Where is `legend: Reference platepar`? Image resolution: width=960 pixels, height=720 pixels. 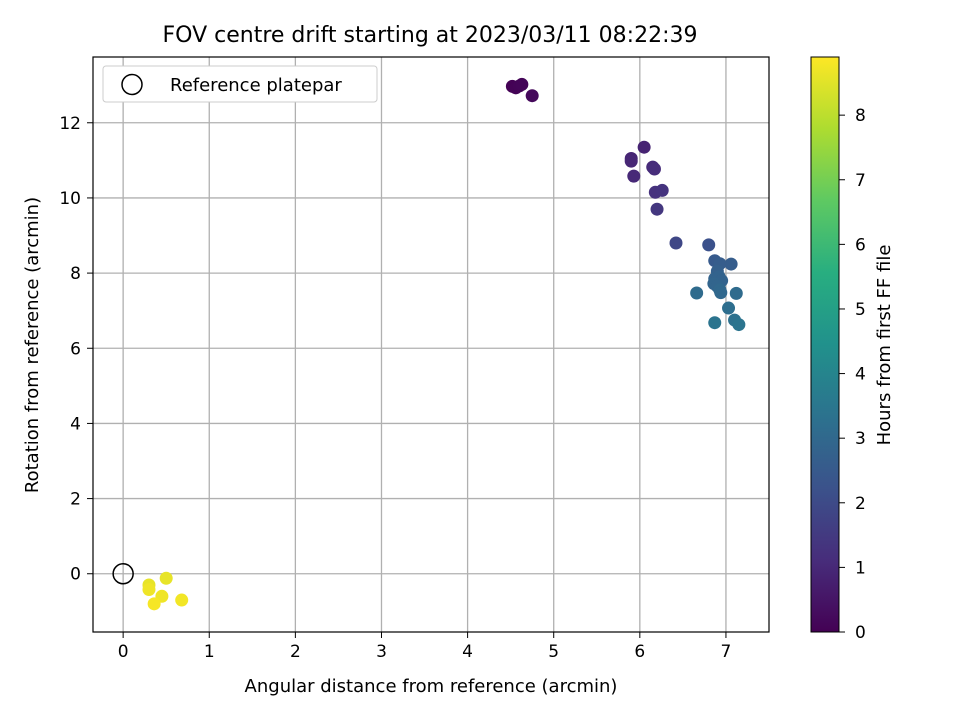
legend: Reference platepar is located at coordinates (240, 84).